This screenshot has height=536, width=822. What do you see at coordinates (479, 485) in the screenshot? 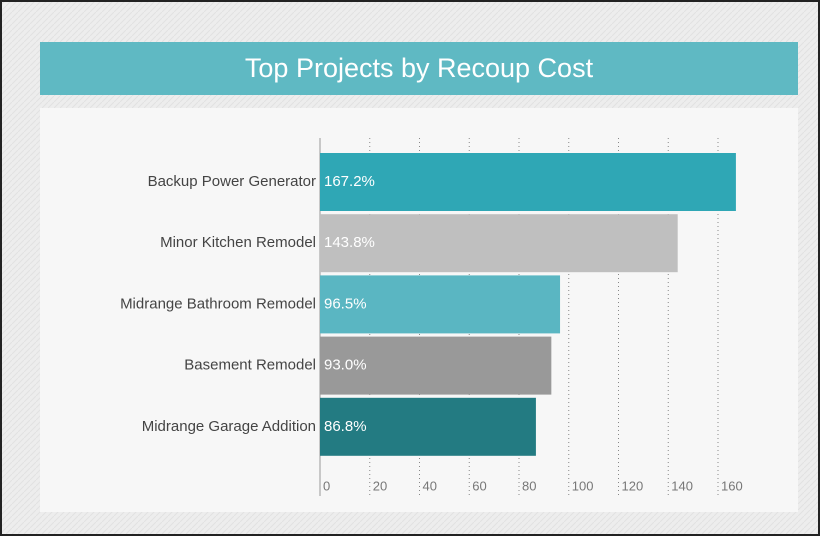
I see `x-tick-label: 60` at bounding box center [479, 485].